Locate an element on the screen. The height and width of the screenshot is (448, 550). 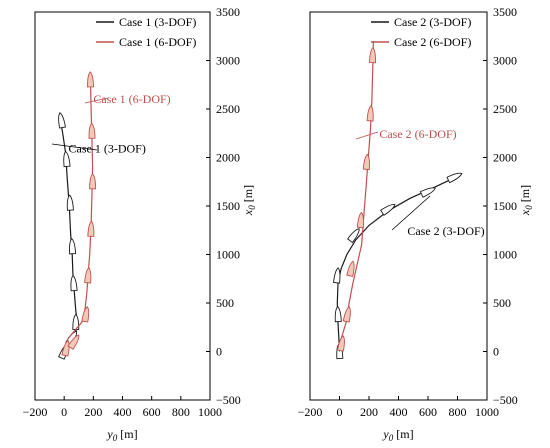
legend-label-2: Case 1 (6-DOF) is located at coordinates (157, 42).